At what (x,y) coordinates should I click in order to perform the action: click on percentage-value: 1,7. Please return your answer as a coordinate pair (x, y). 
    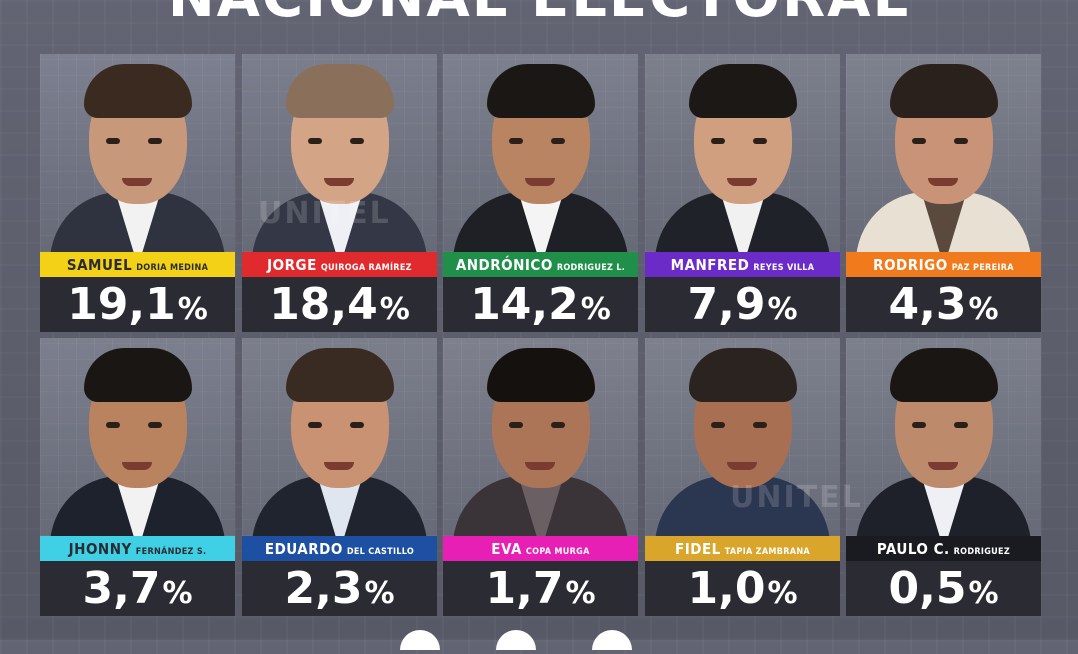
    Looking at the image, I should click on (524, 588).